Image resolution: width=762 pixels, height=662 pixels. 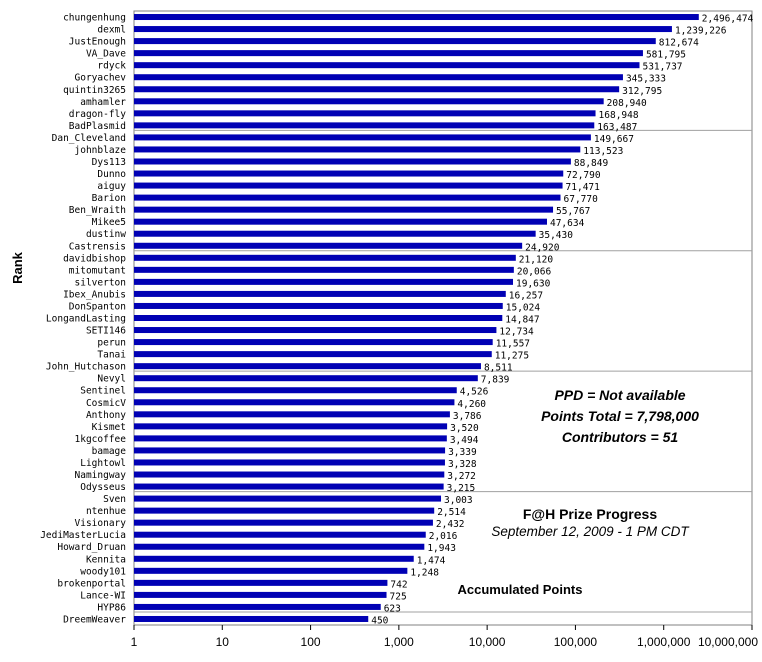 I want to click on category-label: Dunno, so click(x=111, y=174).